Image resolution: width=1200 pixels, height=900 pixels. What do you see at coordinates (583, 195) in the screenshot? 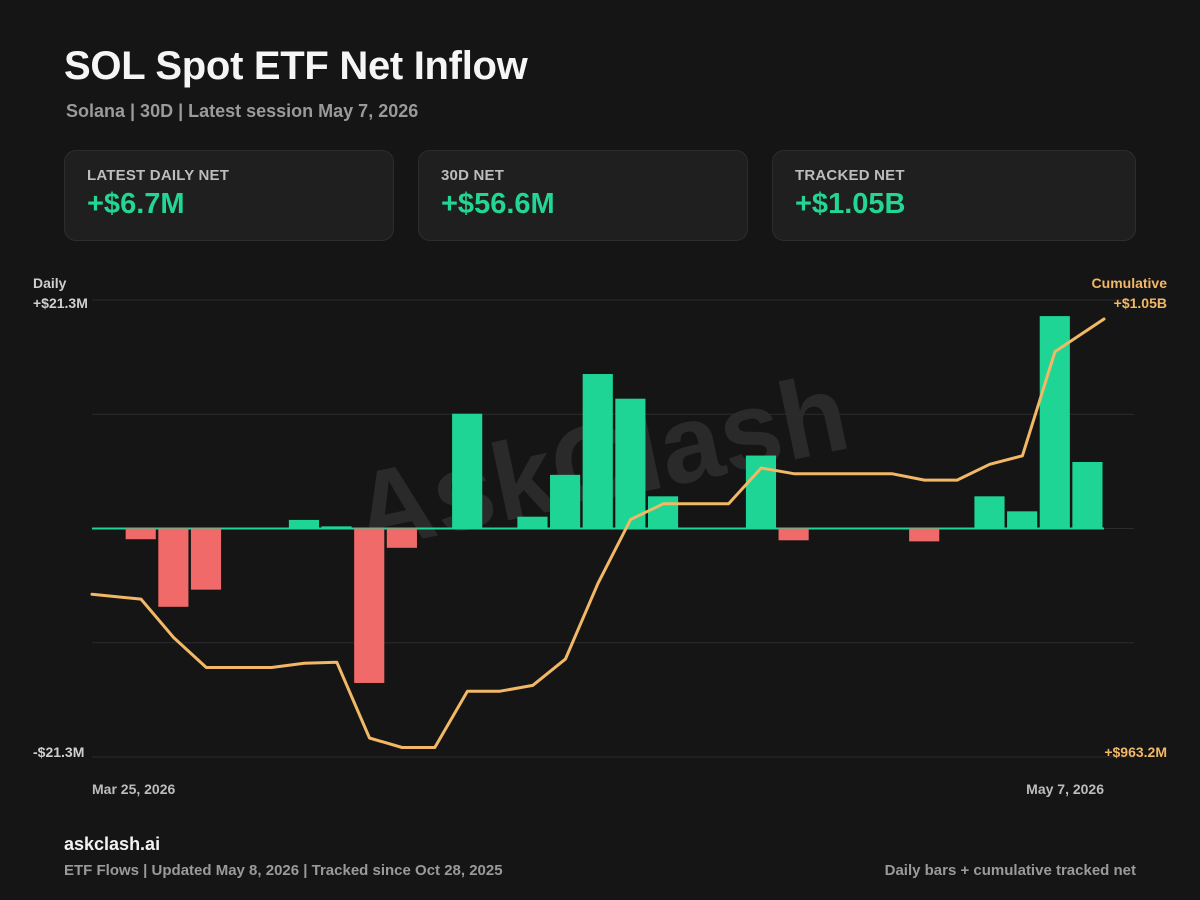
I see `stat-card-30d-net: 30D NET +$56.6M` at bounding box center [583, 195].